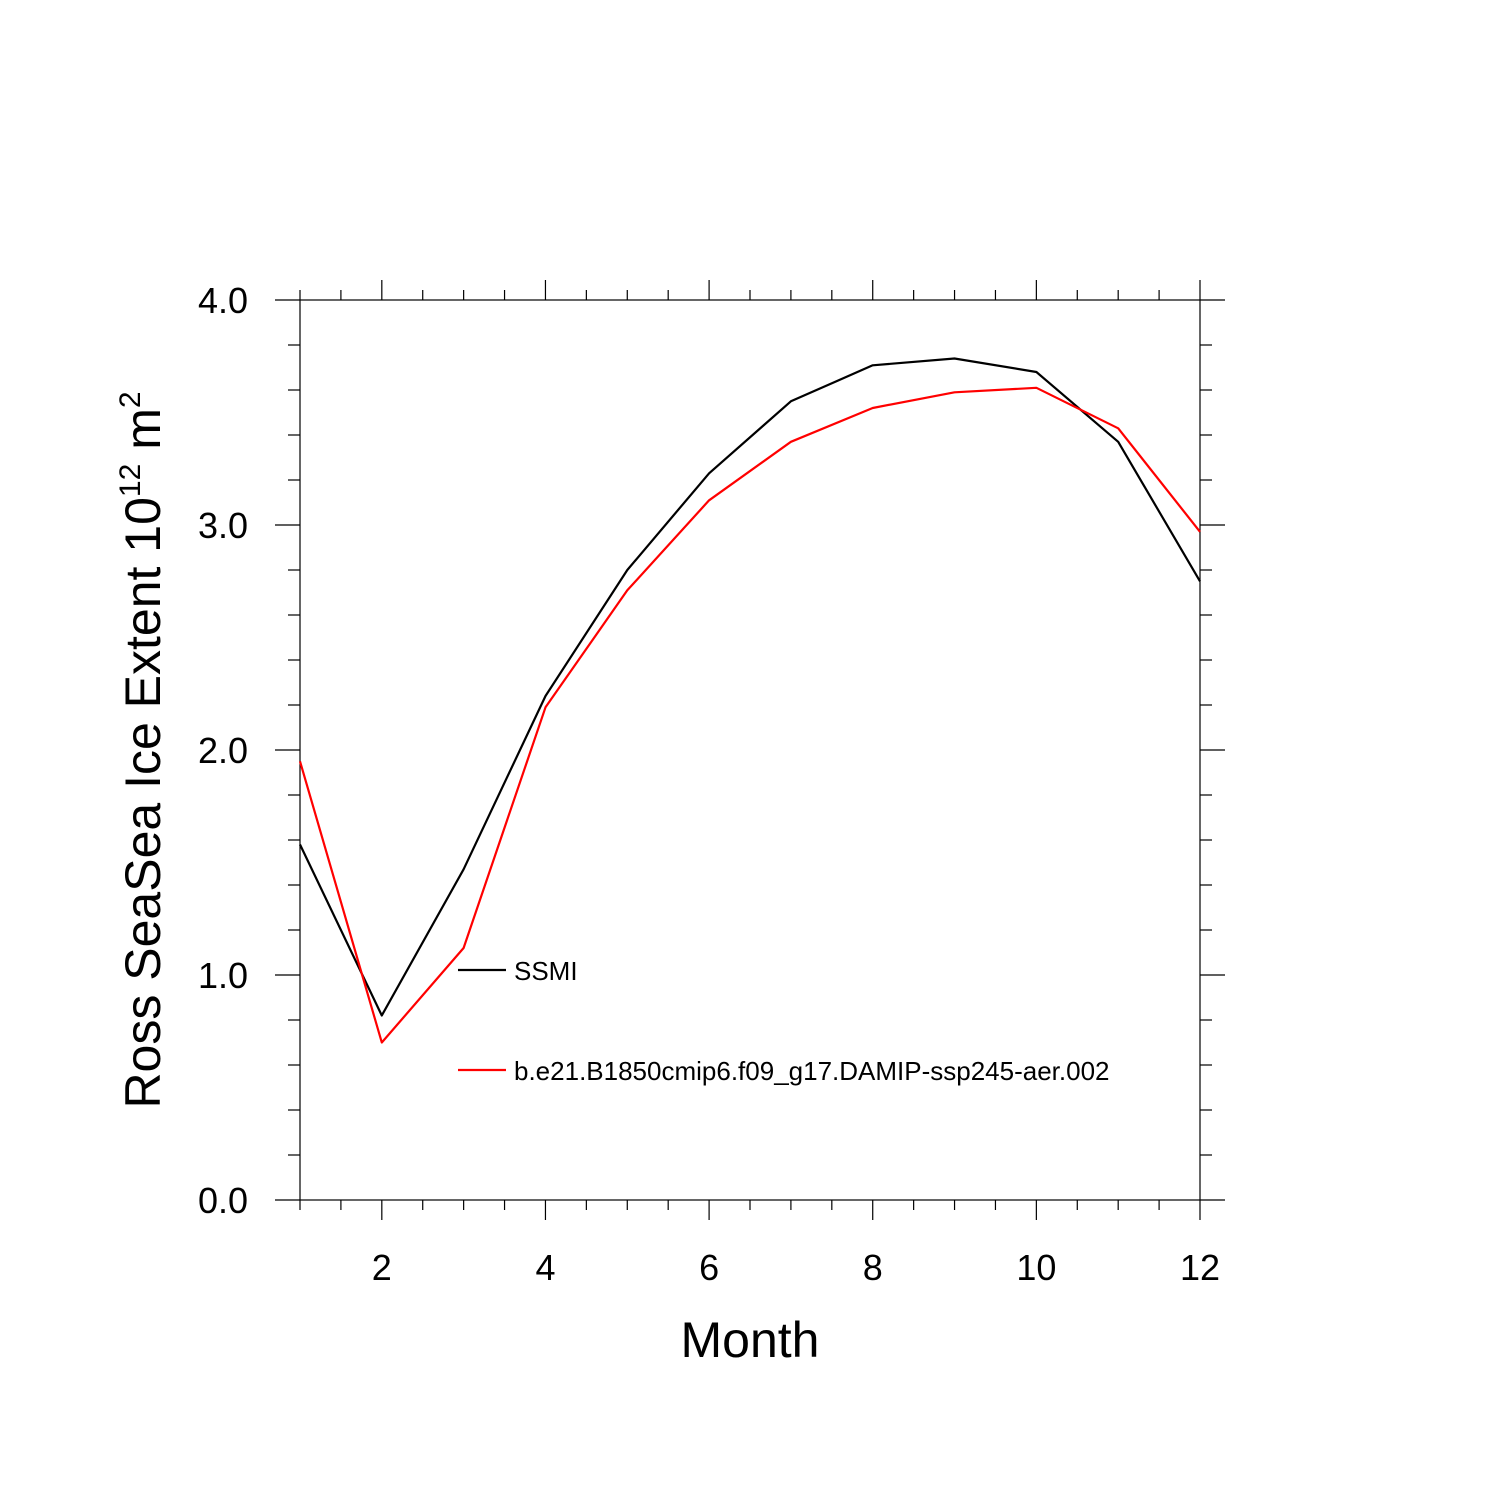 The width and height of the screenshot is (1500, 1500). Describe the element at coordinates (223, 1200) in the screenshot. I see `y-tick-label: 0.0` at that location.